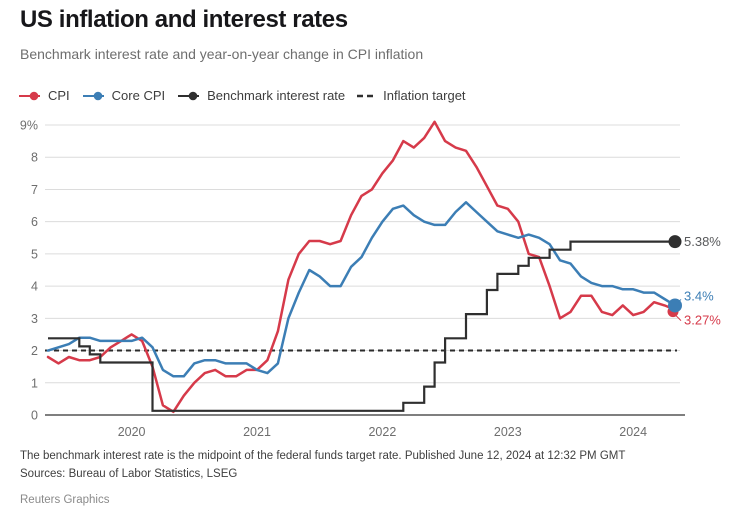  What do you see at coordinates (34, 254) in the screenshot?
I see `y-tick-label: 5` at bounding box center [34, 254].